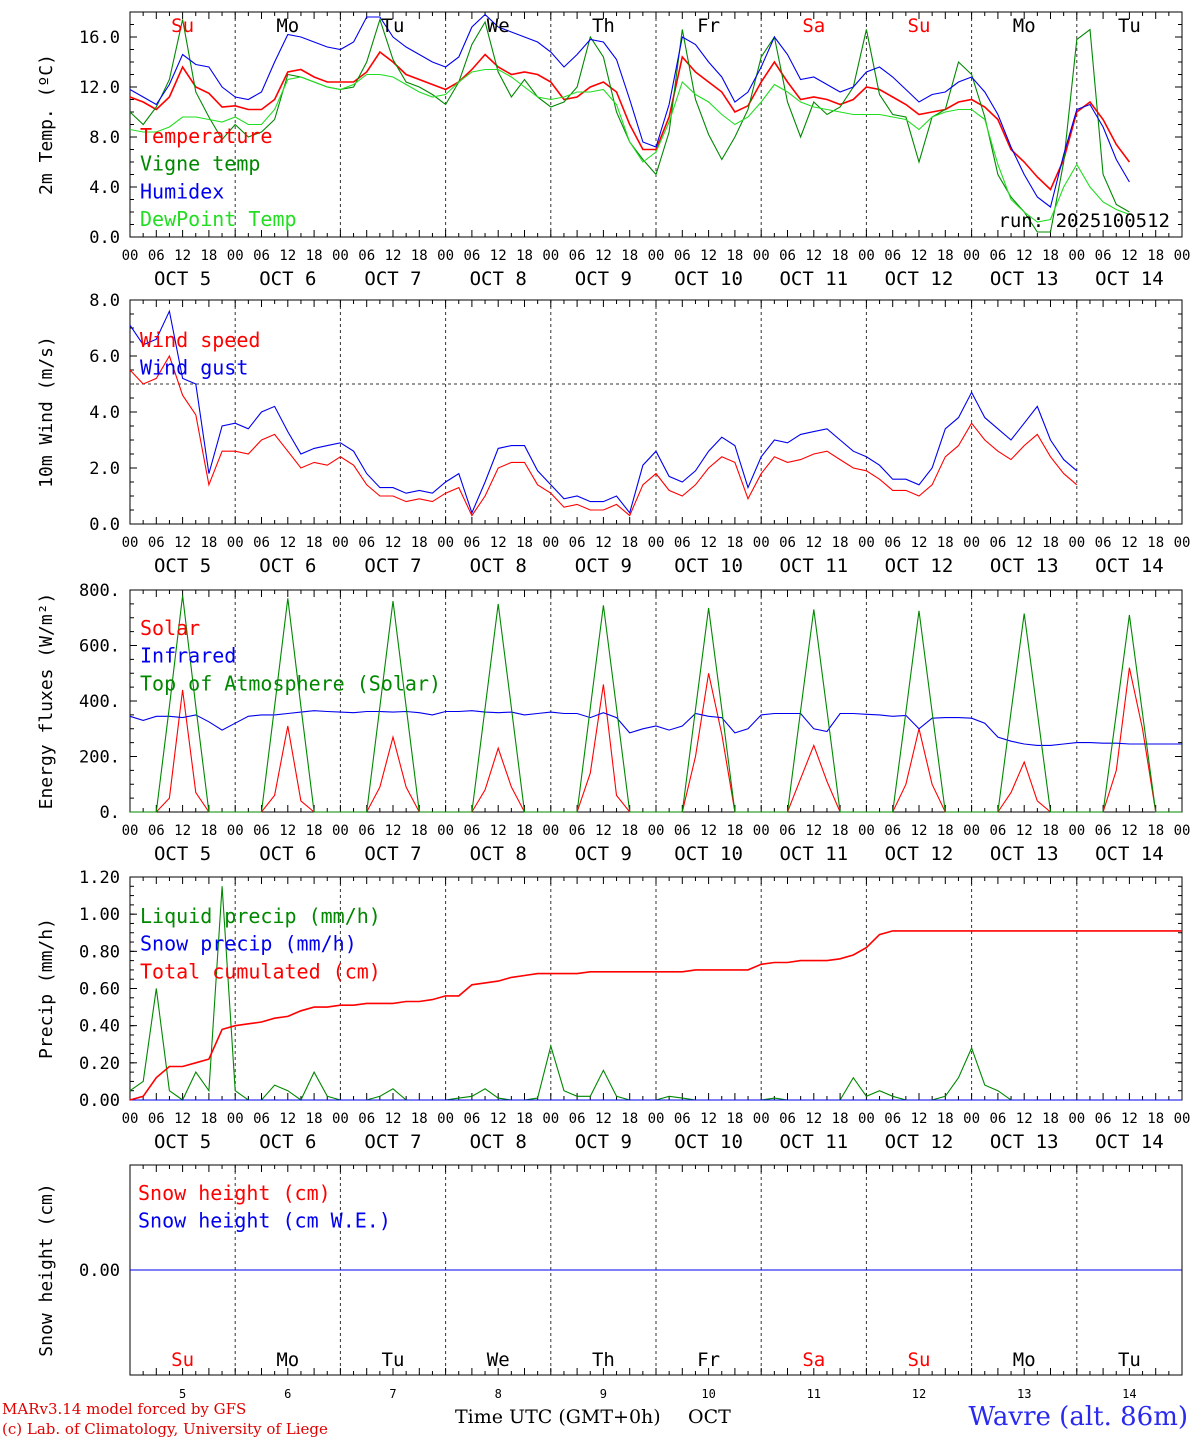 The width and height of the screenshot is (1194, 1440). I want to click on date-label: OCT 6, so click(287, 279).